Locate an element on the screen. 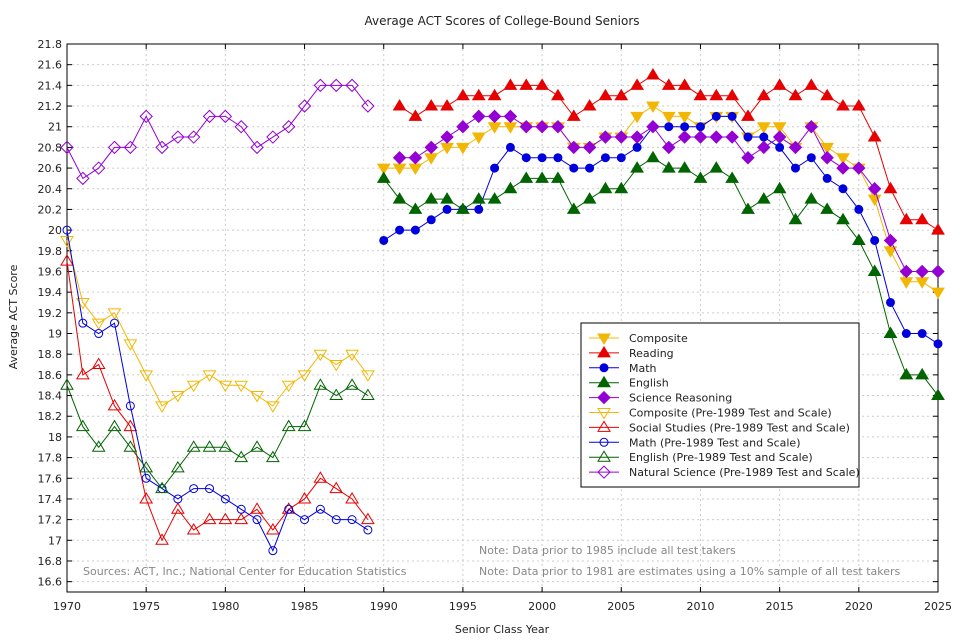  x-tick-label: 1970 is located at coordinates (67, 606).